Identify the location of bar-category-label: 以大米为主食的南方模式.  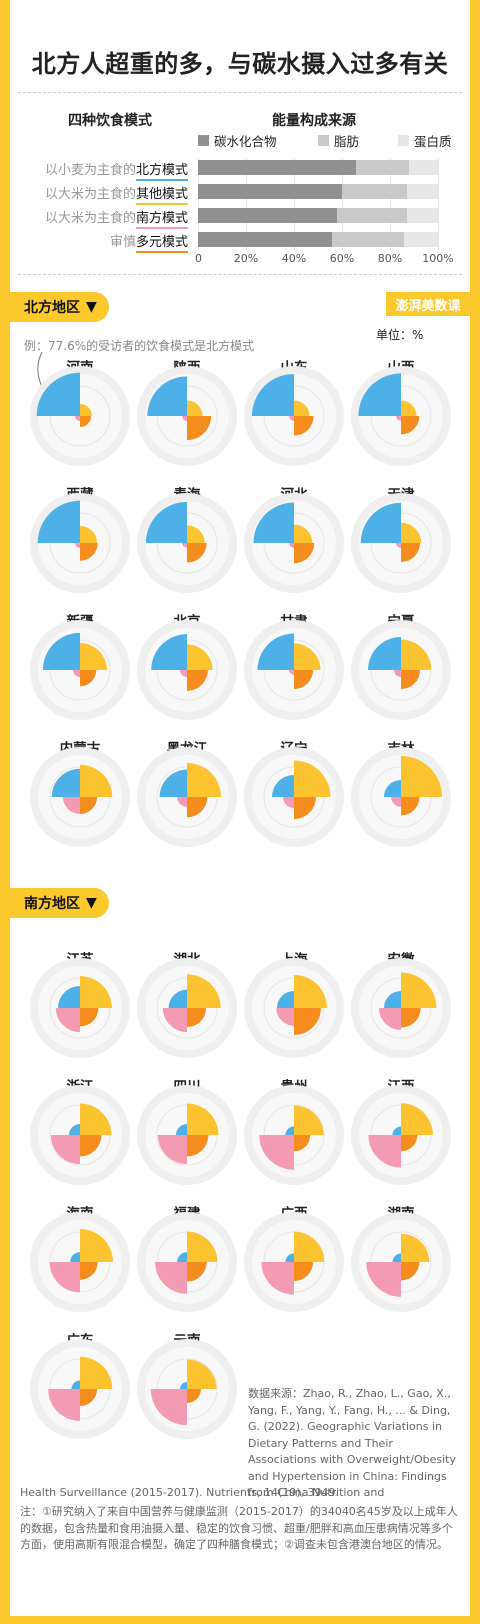
(116, 218).